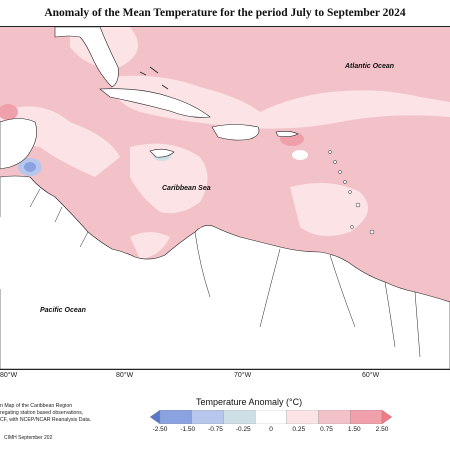 The width and height of the screenshot is (450, 450). I want to click on legend-title: Temperature Anomaly (°C), so click(249, 402).